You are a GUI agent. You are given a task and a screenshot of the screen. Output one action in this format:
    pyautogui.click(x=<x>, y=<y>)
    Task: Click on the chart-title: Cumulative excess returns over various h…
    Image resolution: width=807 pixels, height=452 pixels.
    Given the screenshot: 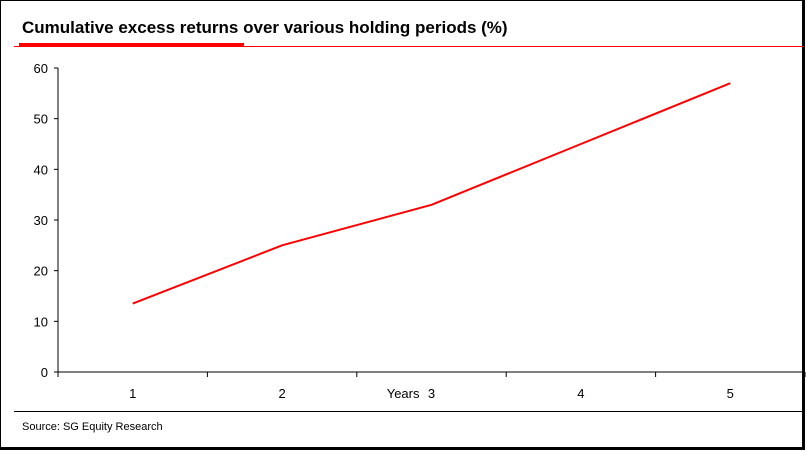 What is the action you would take?
    pyautogui.click(x=265, y=27)
    